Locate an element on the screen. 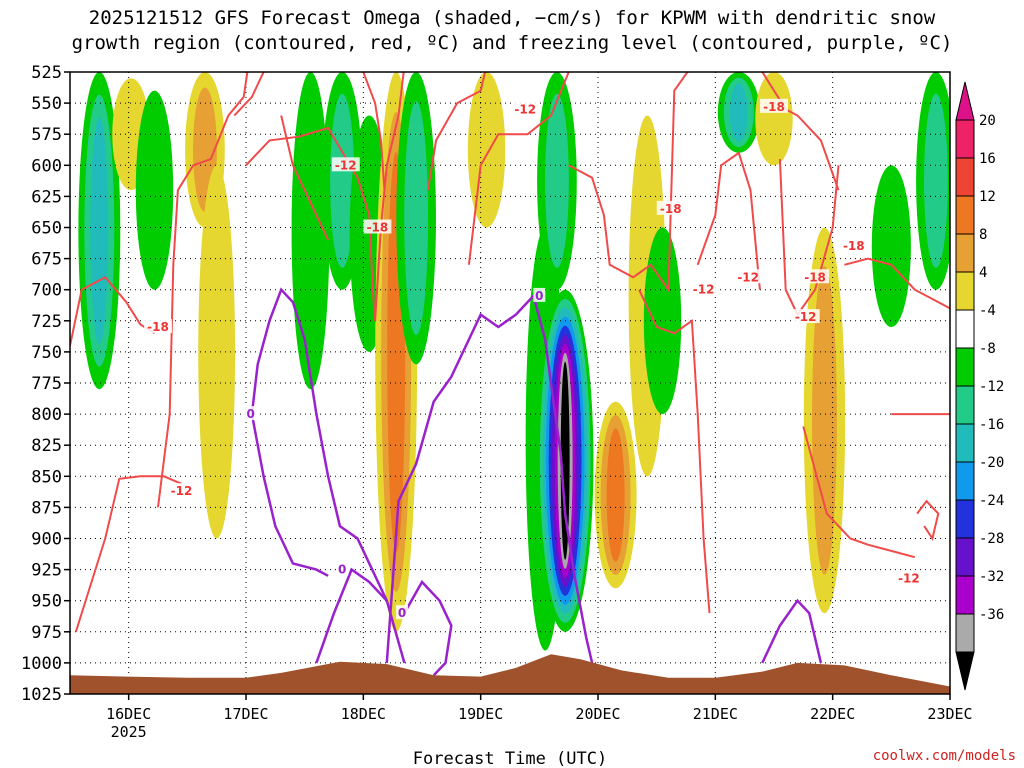  colorbar-label-20: 20 is located at coordinates (987, 121).